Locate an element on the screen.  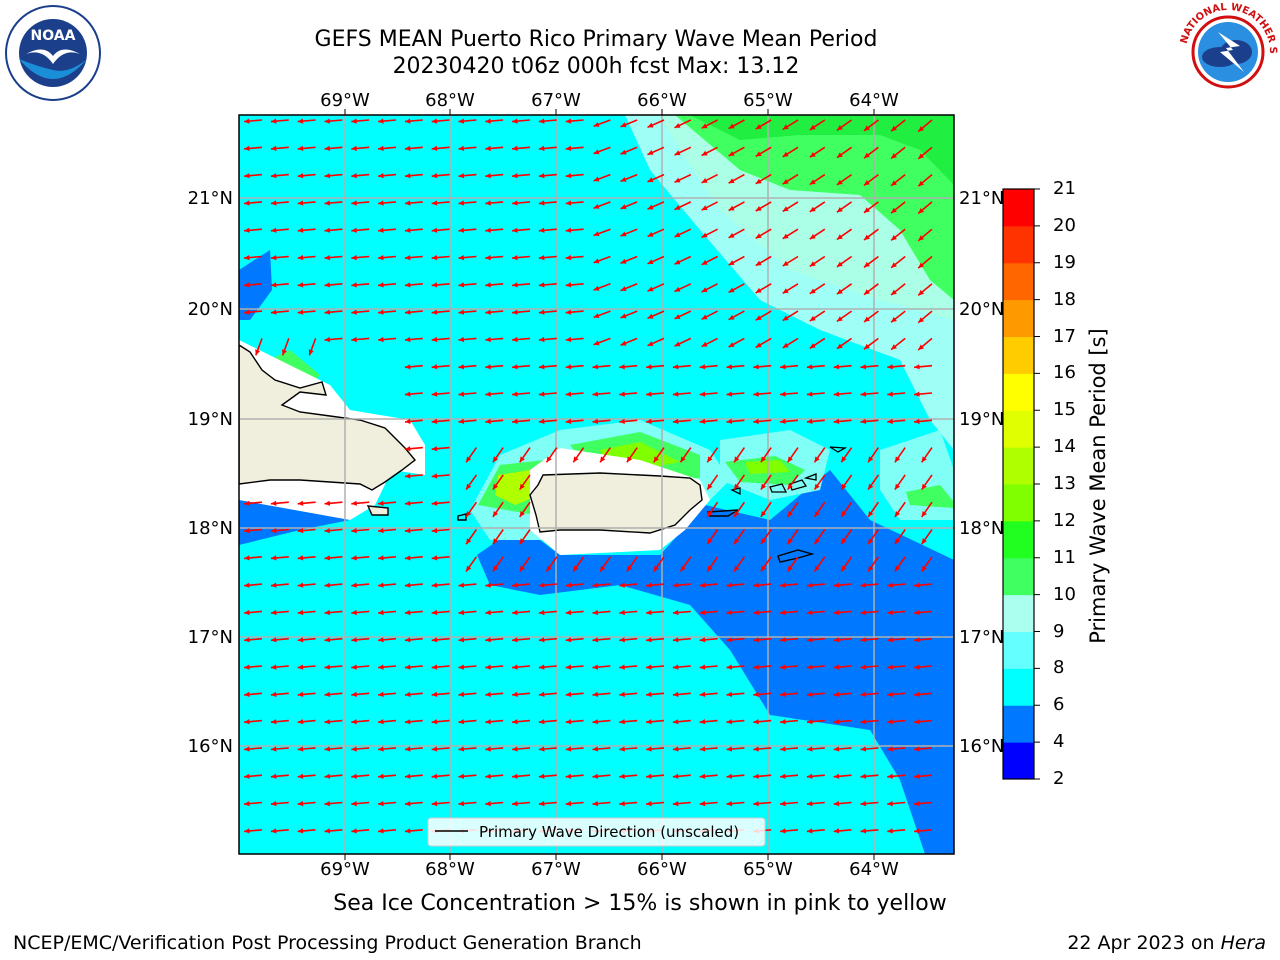
colorbar-title: Primary Wave Mean Period [s] is located at coordinates (1098, 486).